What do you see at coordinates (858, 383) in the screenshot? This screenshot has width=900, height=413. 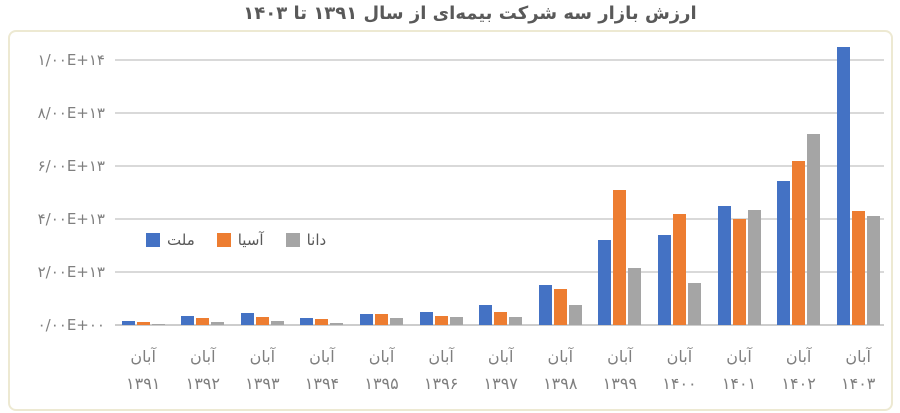 I see `x-tick-year: ۱۴۰۳` at bounding box center [858, 383].